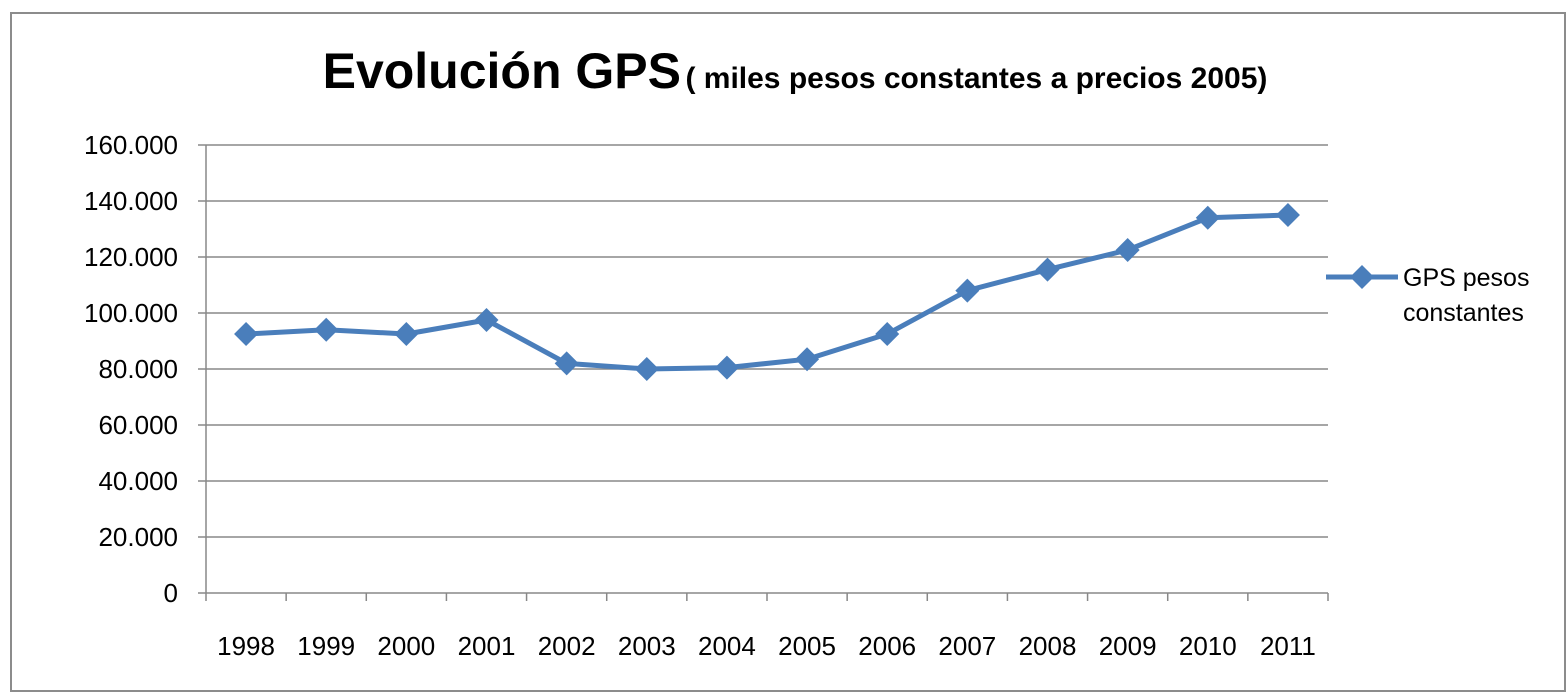 The width and height of the screenshot is (1568, 692). I want to click on y-tick-label: 140.000, so click(131, 201).